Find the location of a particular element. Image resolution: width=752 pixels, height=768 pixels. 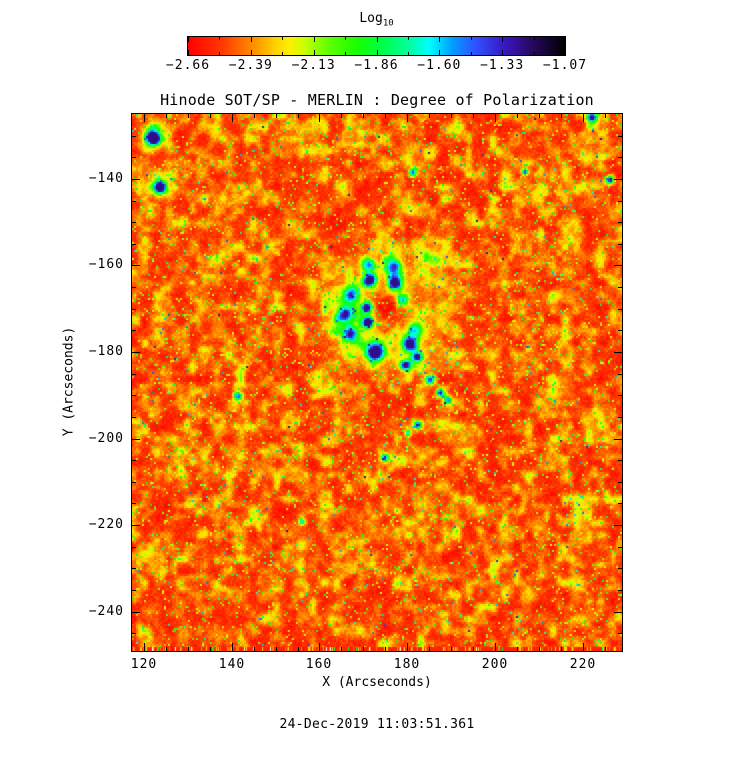

y-tick-label: −160 is located at coordinates (106, 264).